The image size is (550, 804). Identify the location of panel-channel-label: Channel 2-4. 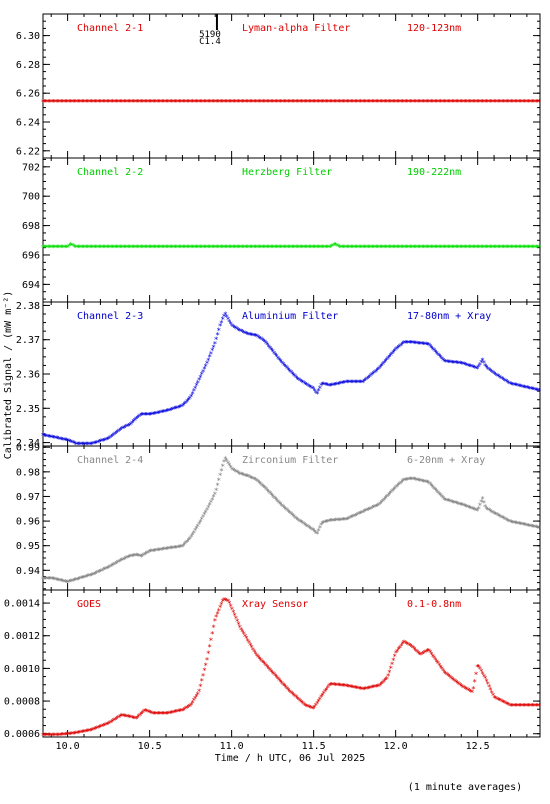
(110, 460).